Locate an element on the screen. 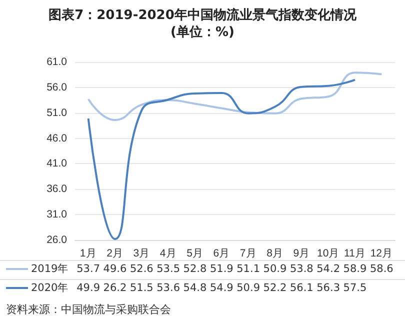 Image resolution: width=405 pixels, height=332 pixels. line-series is located at coordinates (235, 96).